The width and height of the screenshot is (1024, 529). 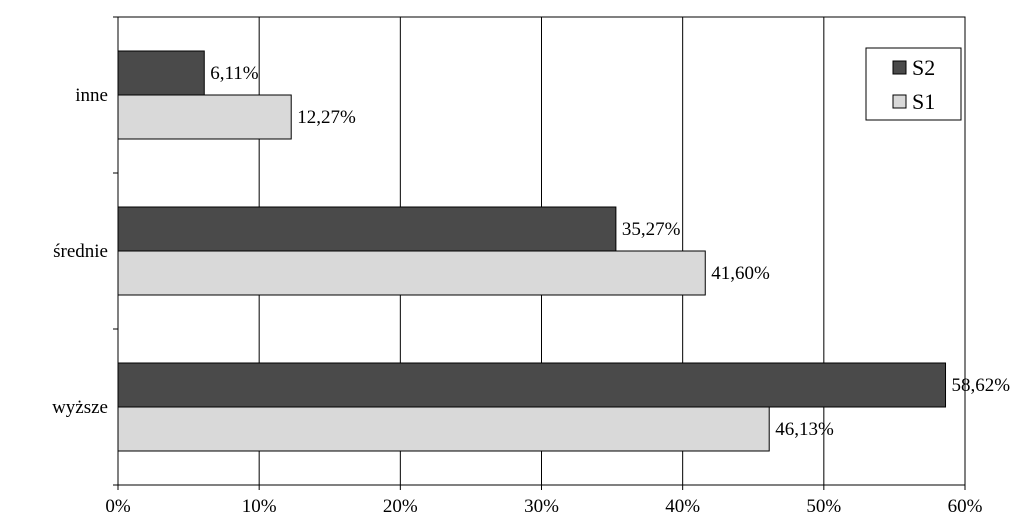 What do you see at coordinates (80, 407) in the screenshot?
I see `category-label: wyższe` at bounding box center [80, 407].